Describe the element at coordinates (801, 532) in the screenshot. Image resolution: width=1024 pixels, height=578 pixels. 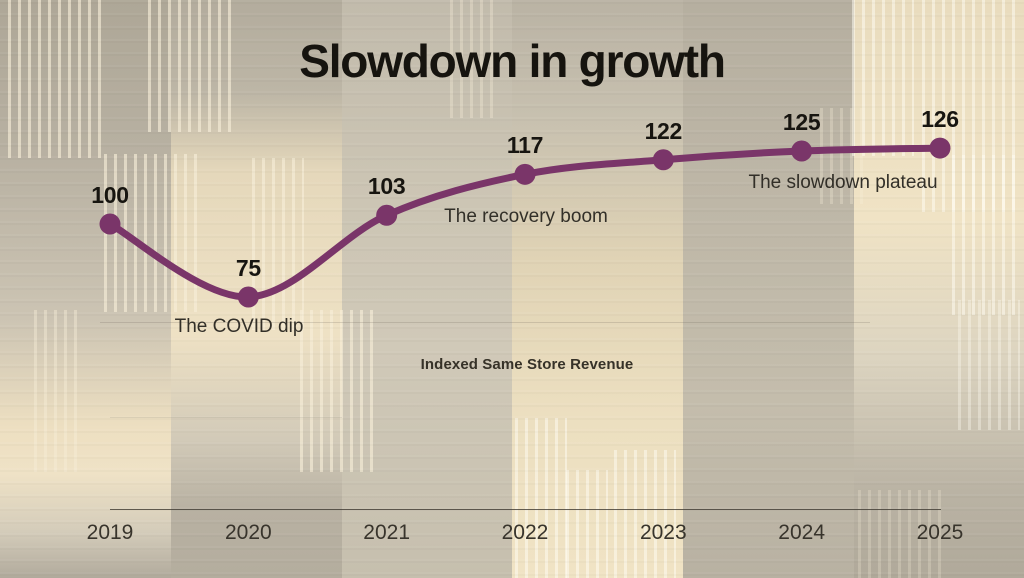
I see `x-axis-label: 2024` at that location.